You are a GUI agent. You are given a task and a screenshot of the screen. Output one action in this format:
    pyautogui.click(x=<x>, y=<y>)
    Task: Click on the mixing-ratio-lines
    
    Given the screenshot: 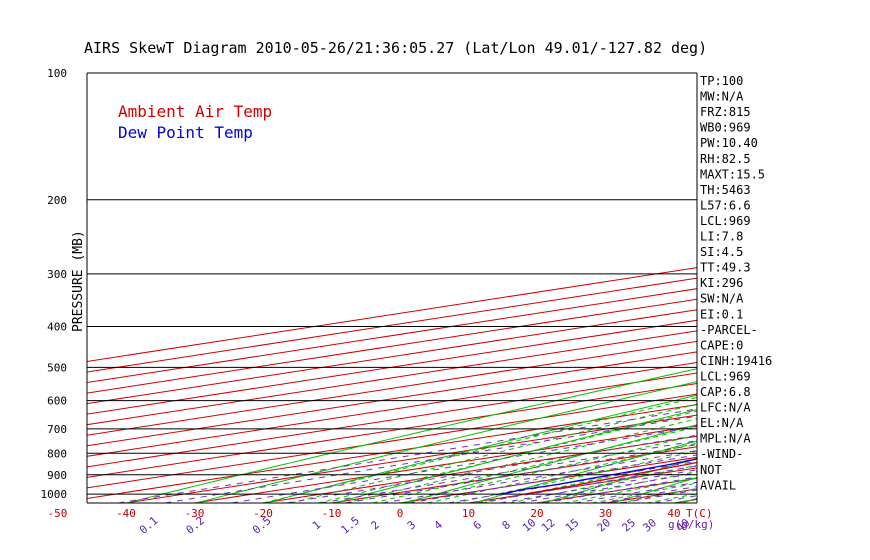 What is the action you would take?
    pyautogui.click(x=407, y=455)
    